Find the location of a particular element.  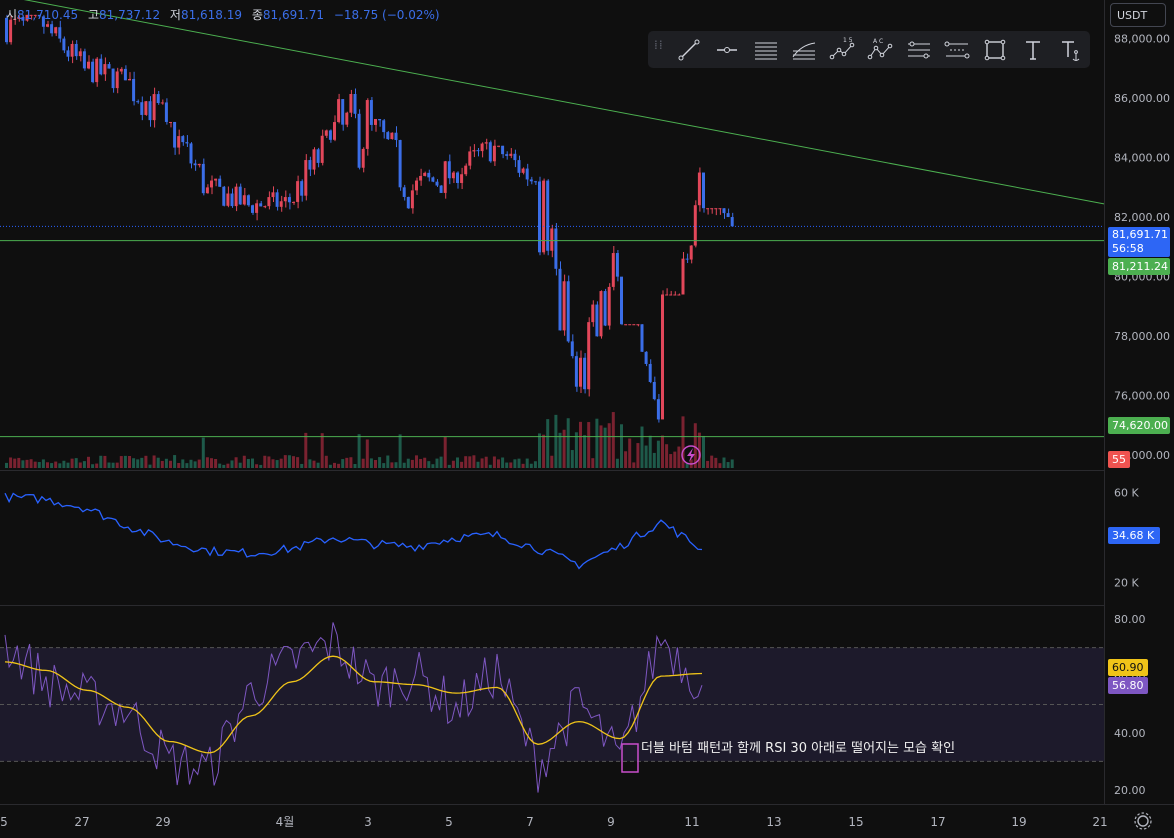

lightning-icon is located at coordinates (691, 455).